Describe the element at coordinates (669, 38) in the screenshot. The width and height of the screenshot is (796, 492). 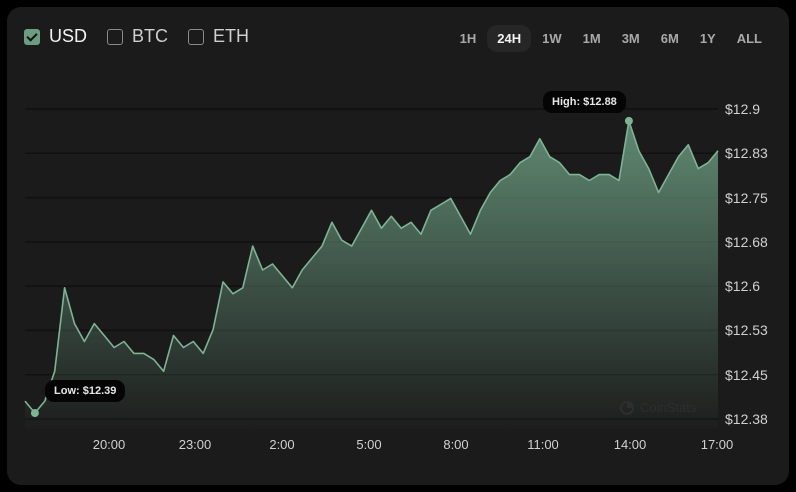
I see `range-6m: 6M` at that location.